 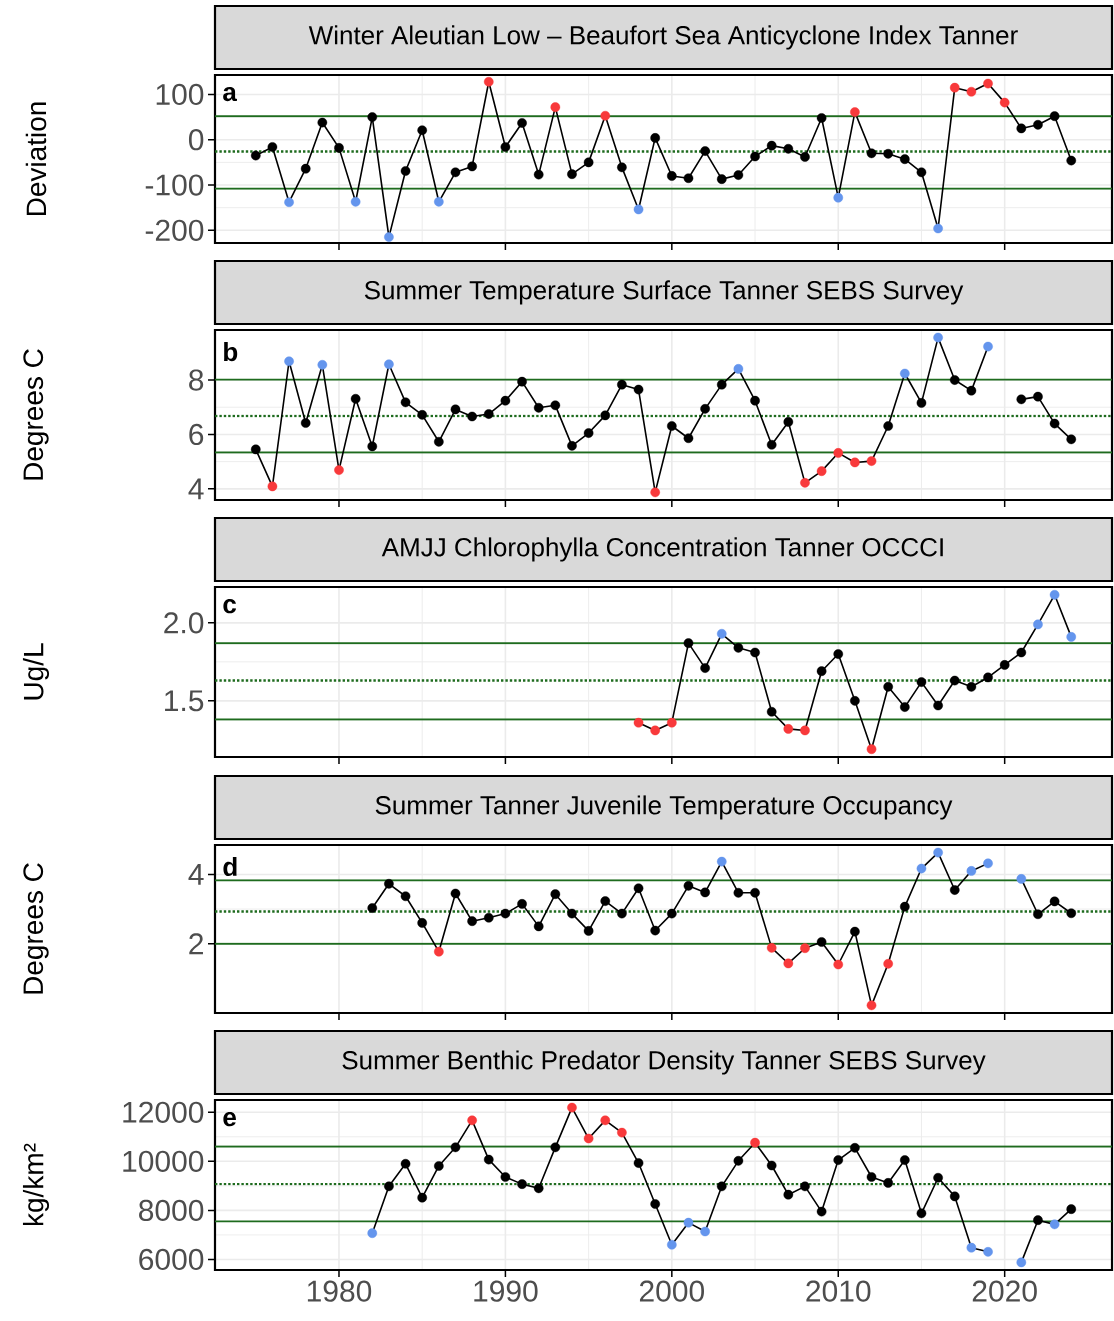 I want to click on annotation: b, so click(x=231, y=352).